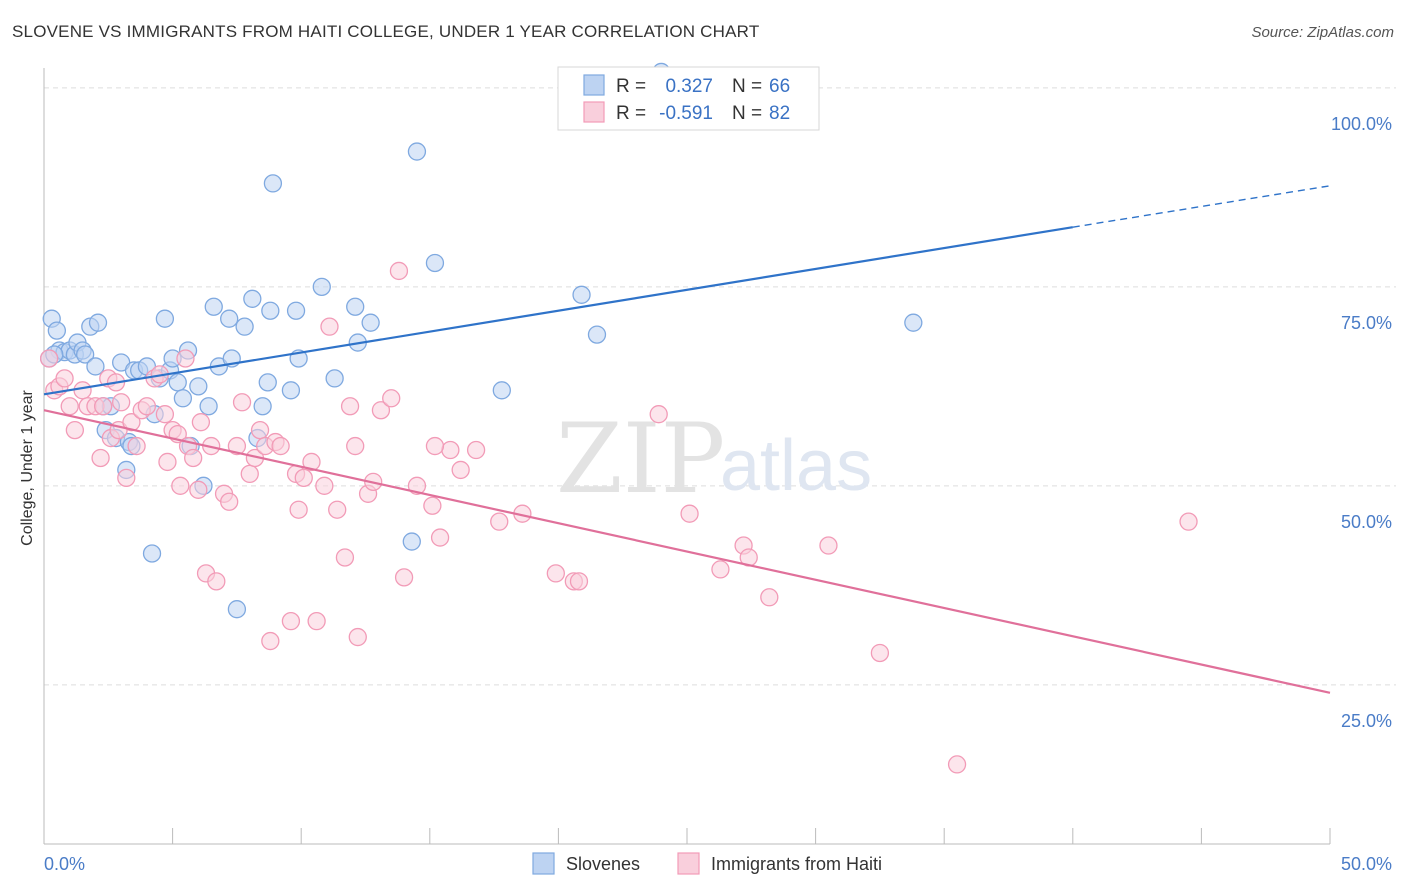  What do you see at coordinates (796, 864) in the screenshot?
I see `legend-label: Immigrants from Haiti` at bounding box center [796, 864].